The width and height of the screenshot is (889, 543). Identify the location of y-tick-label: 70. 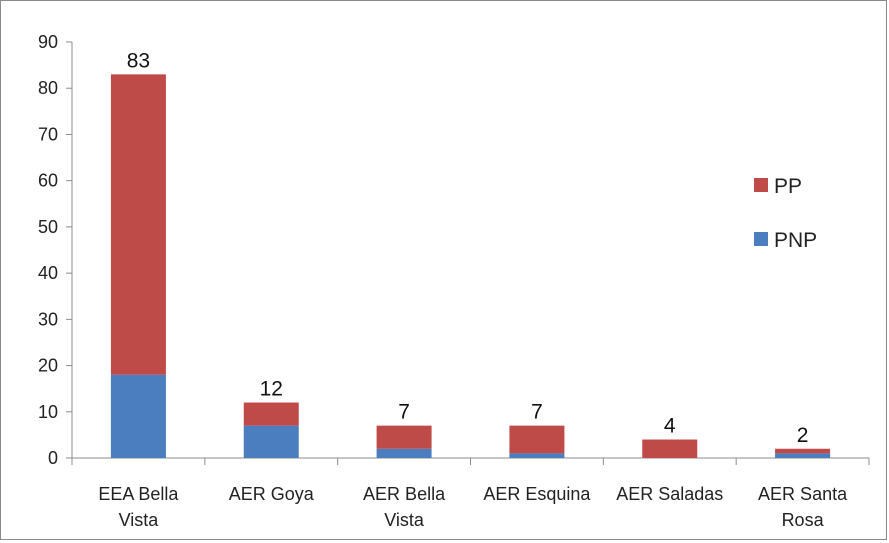
(48, 134).